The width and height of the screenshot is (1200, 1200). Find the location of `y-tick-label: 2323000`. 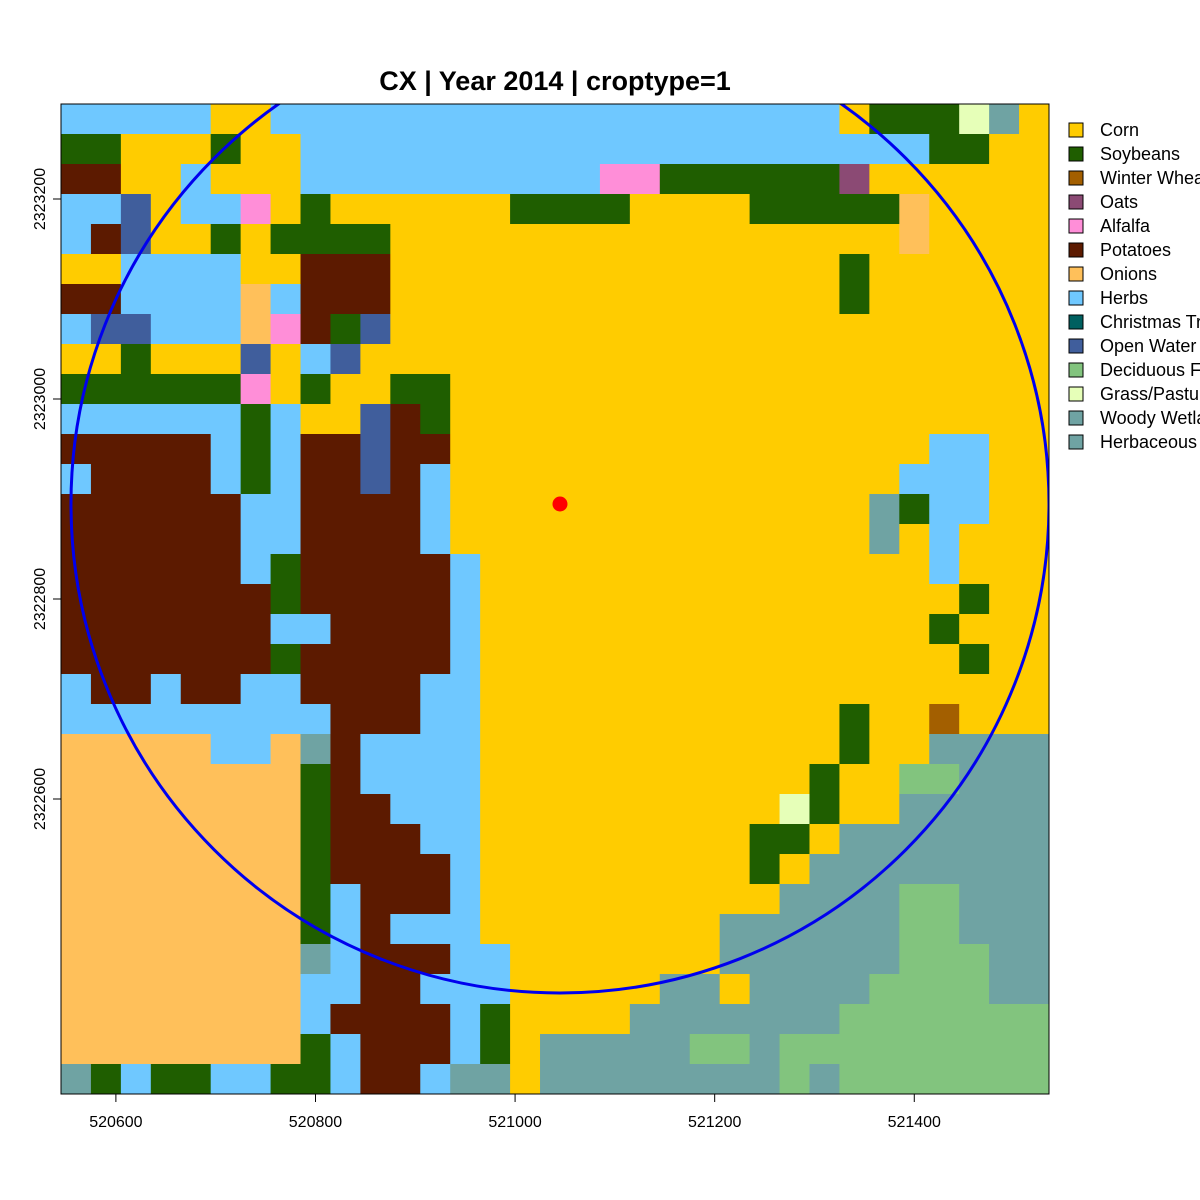

y-tick-label: 2323000 is located at coordinates (40, 399).